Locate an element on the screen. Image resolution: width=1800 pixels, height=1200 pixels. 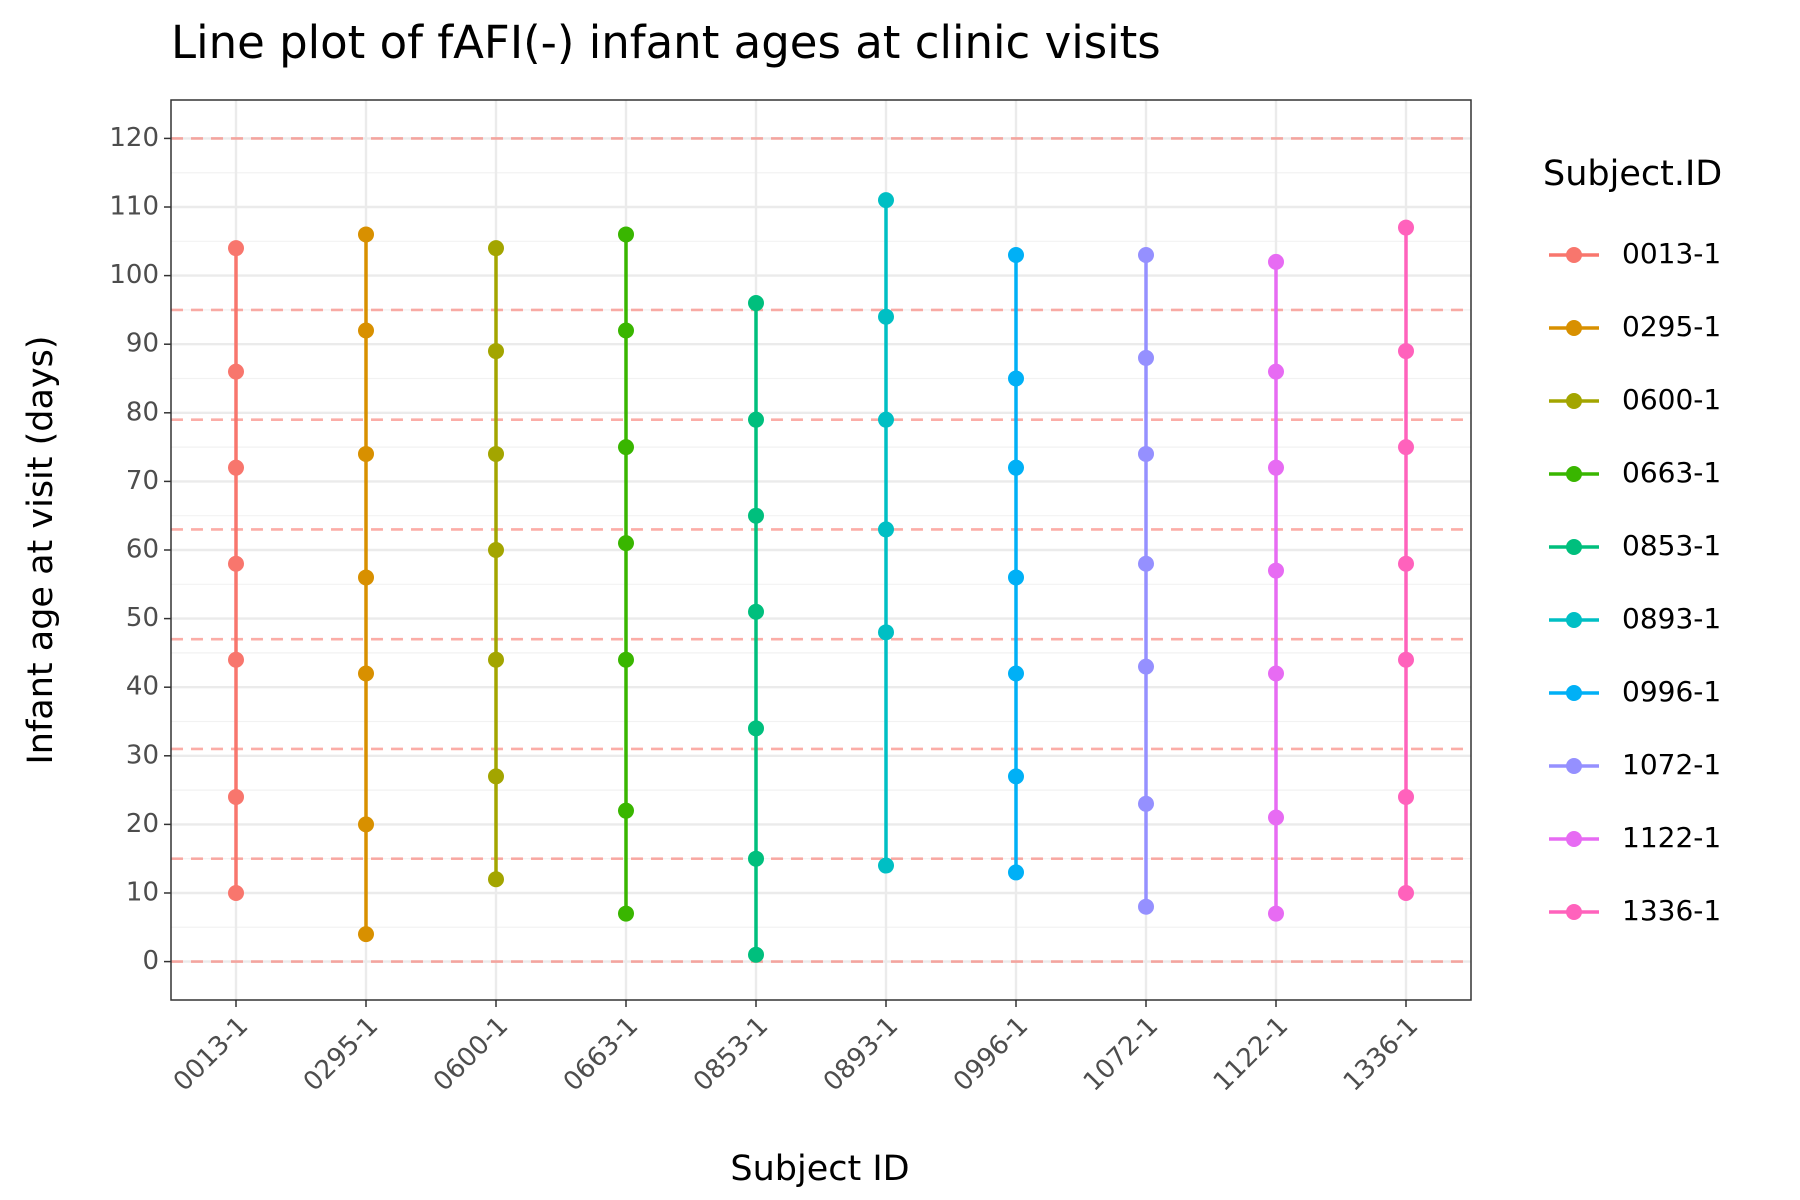
legend-item: 0600-1 is located at coordinates (1635, 399).